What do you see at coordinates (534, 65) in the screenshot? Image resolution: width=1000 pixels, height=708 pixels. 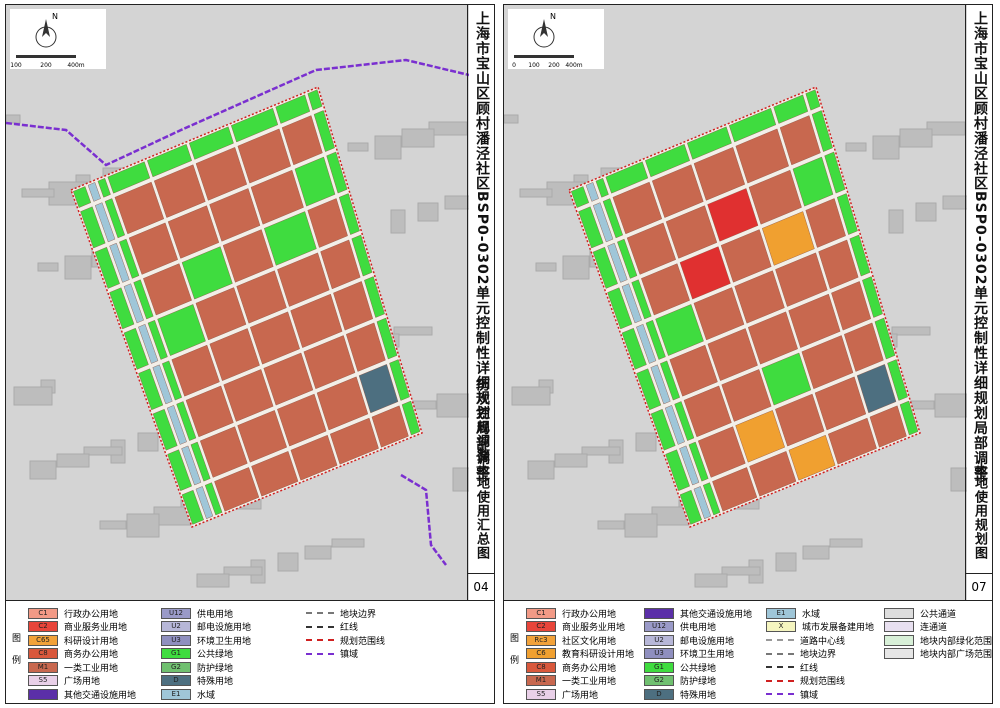 I see `scale-label: 100` at bounding box center [534, 65].